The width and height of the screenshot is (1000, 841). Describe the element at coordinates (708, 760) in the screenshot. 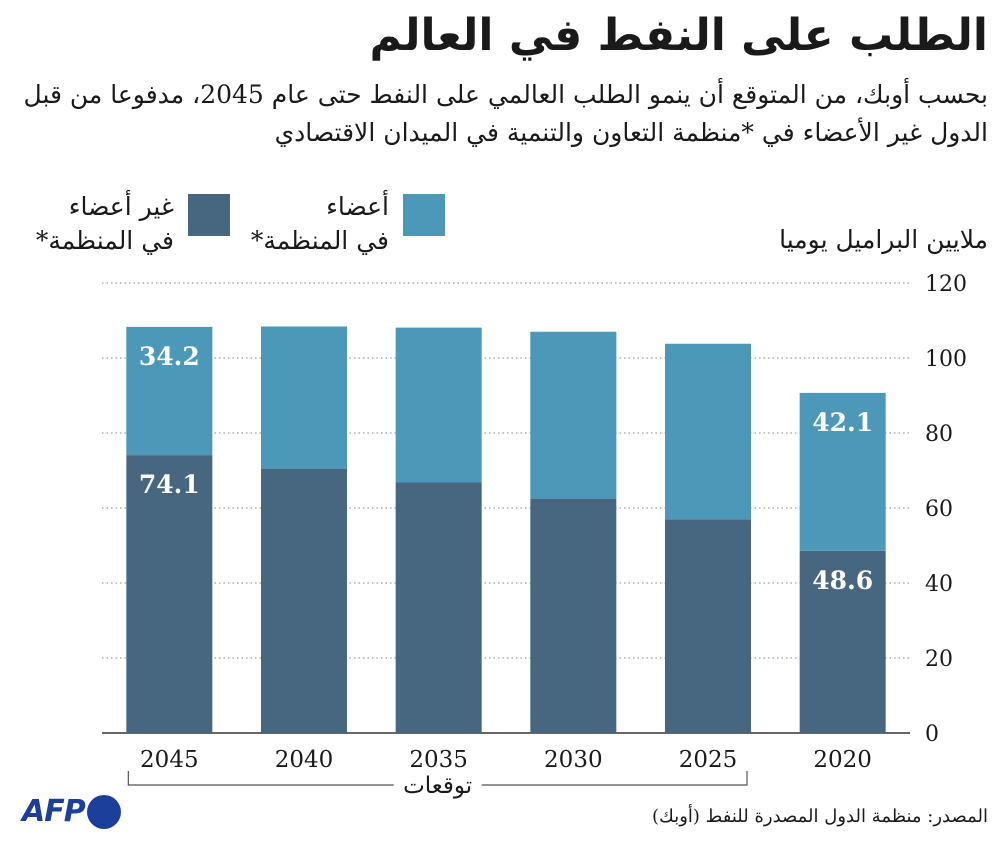

I see `x-tick-label-2025: 2025` at that location.